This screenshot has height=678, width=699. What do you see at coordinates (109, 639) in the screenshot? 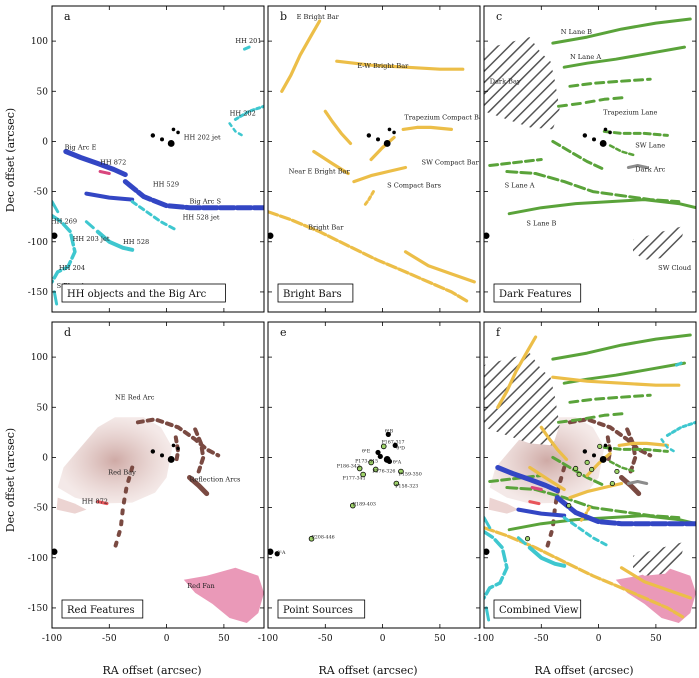
I see `x-tick-label: -50` at bounding box center [109, 639].